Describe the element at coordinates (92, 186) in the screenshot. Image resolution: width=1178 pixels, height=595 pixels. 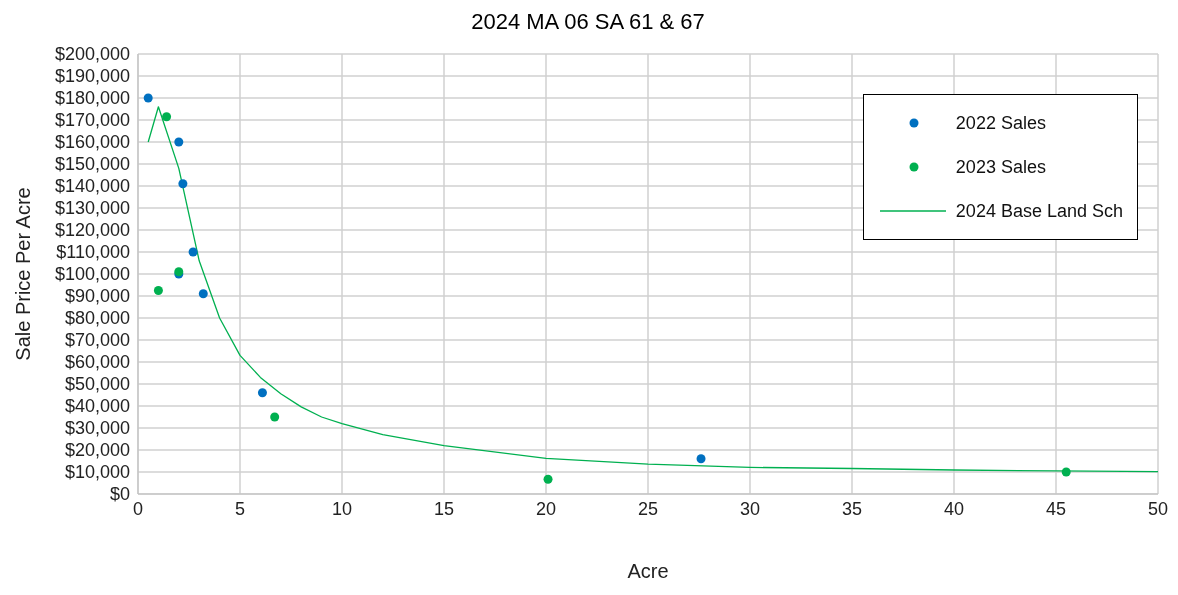
I see `y-tick-label: $140,000` at that location.